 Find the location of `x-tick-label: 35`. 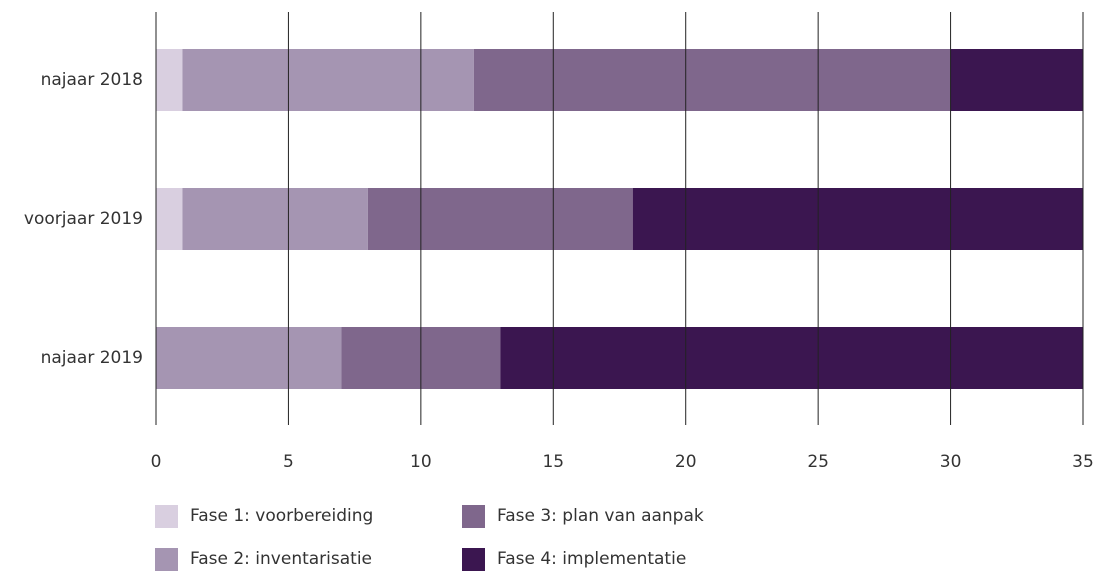

x-tick-label: 35 is located at coordinates (1083, 462).